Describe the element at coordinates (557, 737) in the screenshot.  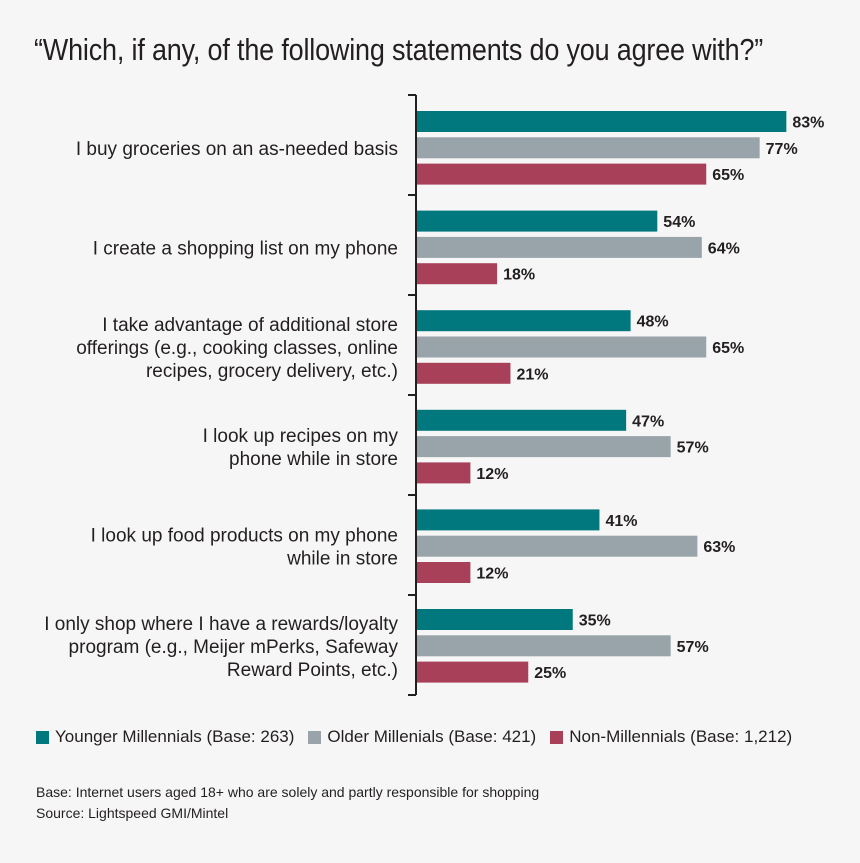
I see `legend-swatch-non` at that location.